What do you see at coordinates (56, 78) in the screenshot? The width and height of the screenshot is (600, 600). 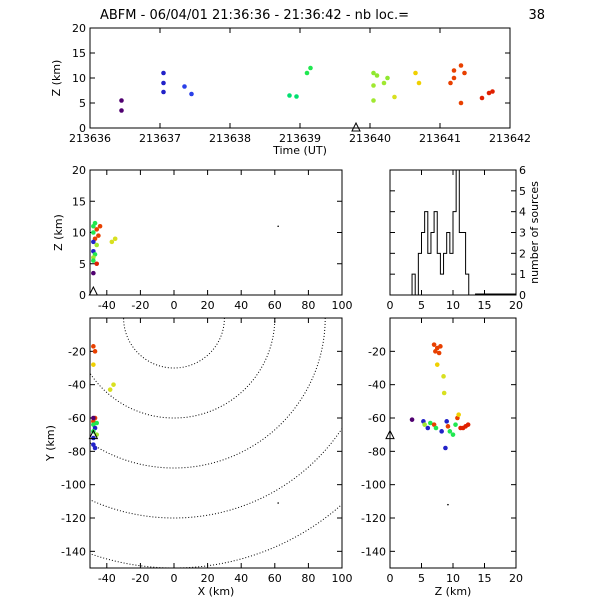 I see `time-z-ylabel: Z (km)` at bounding box center [56, 78].